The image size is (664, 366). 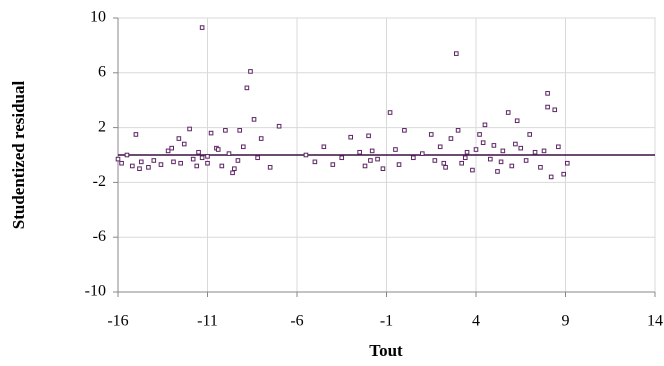 I want to click on y-tick-label: 10, so click(x=98, y=17).